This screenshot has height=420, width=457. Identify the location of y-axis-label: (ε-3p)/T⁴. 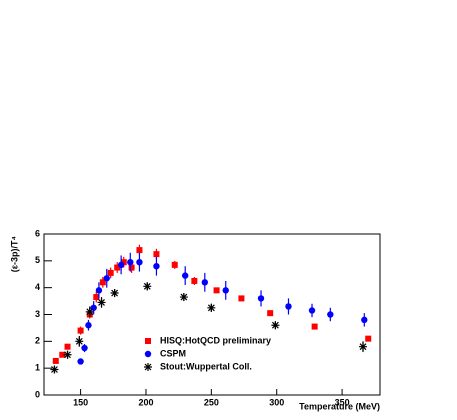
(14, 254).